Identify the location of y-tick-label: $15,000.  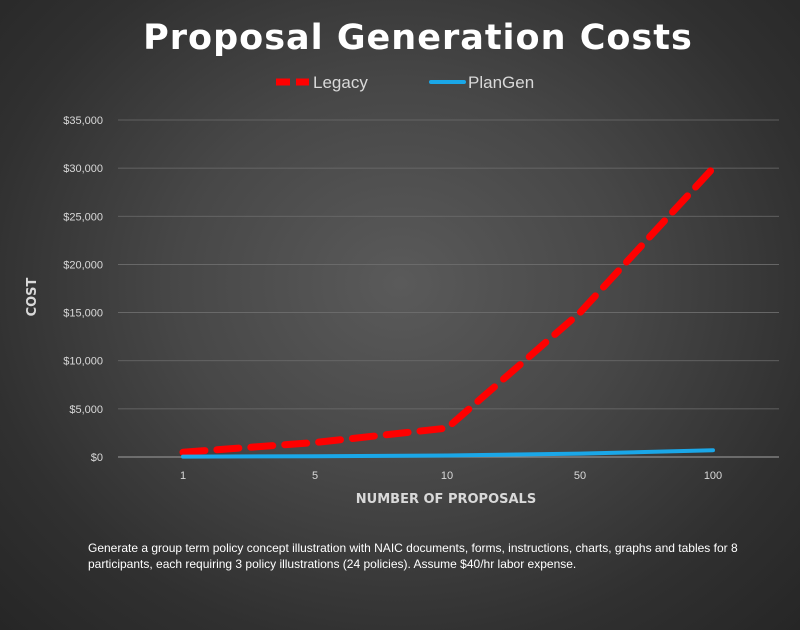
(83, 314).